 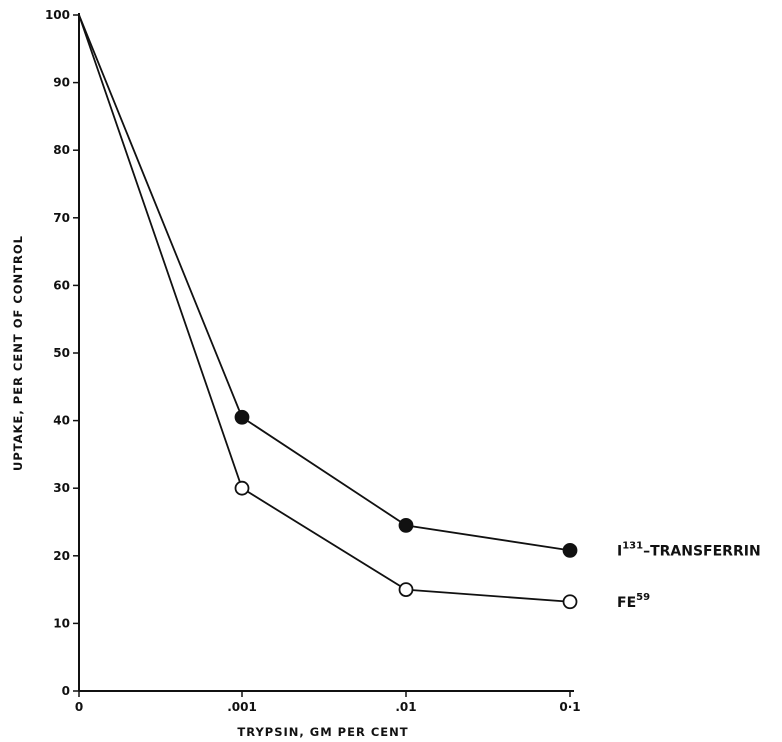 What do you see at coordinates (61, 353) in the screenshot?
I see `y-tick-label: 50` at bounding box center [61, 353].